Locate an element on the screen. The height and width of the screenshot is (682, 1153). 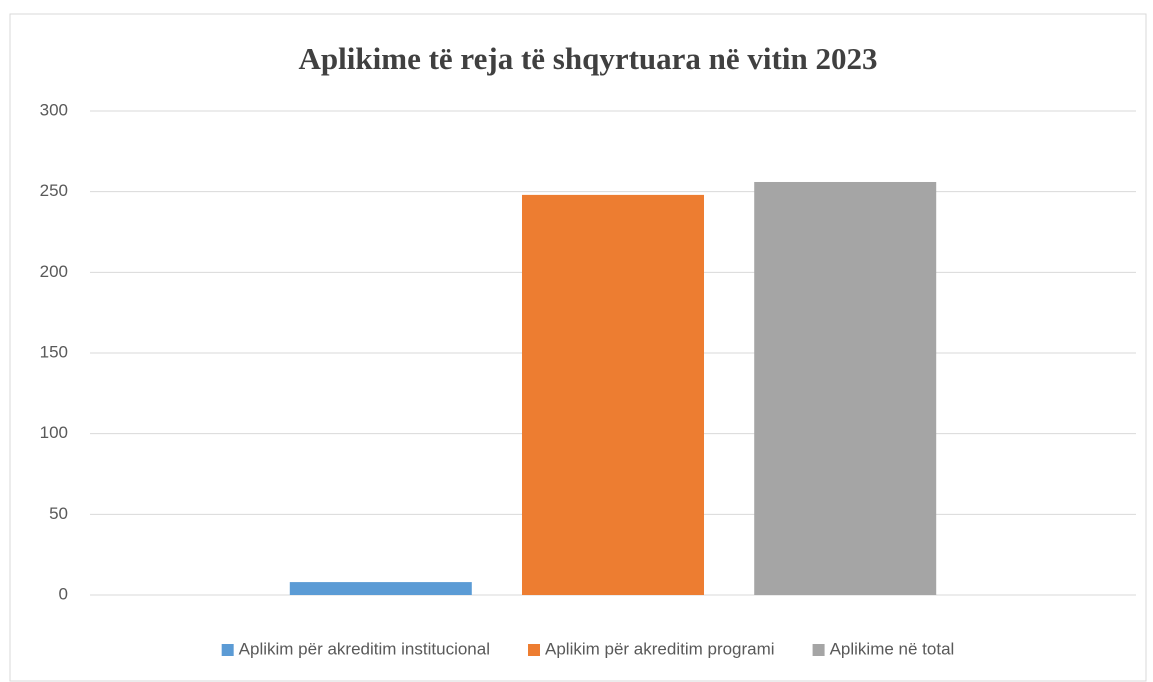
legend-label: Aplikim për akreditim programi is located at coordinates (660, 648).